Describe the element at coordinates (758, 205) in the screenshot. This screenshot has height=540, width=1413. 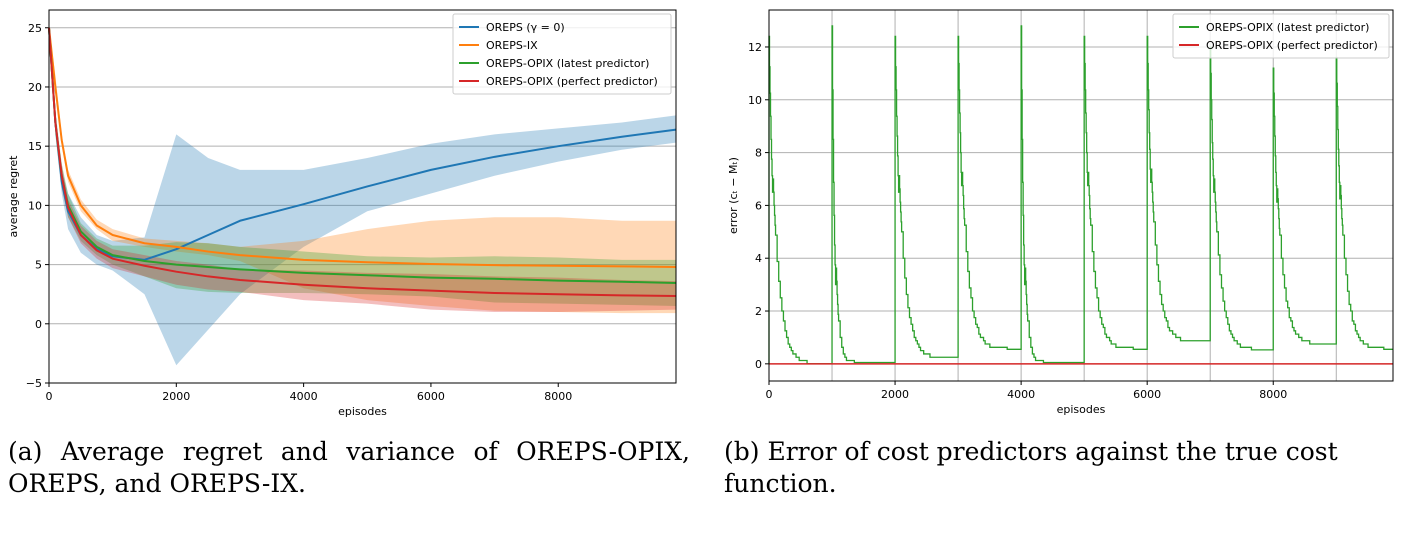
I see `y-tick-label: 6` at that location.